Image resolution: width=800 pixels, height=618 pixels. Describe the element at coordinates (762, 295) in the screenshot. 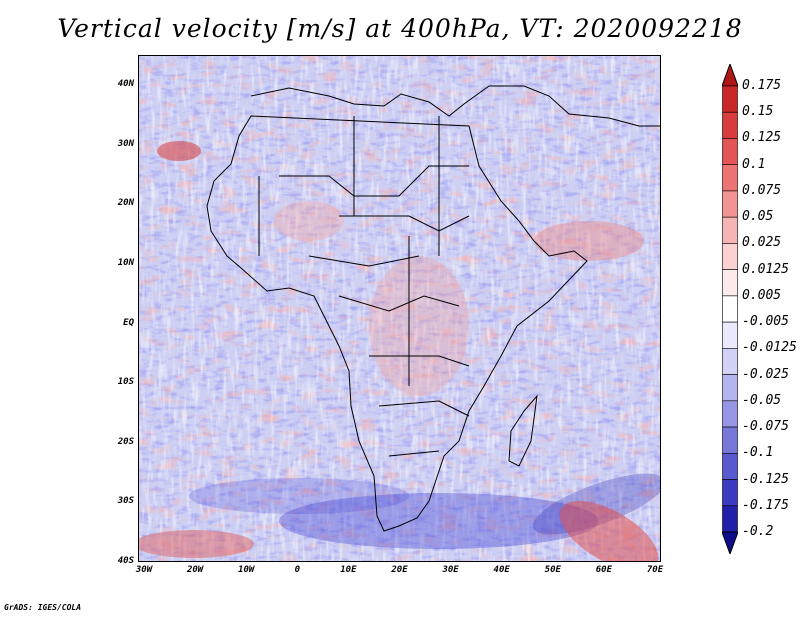

I see `colorbar-label: 0.005` at that location.